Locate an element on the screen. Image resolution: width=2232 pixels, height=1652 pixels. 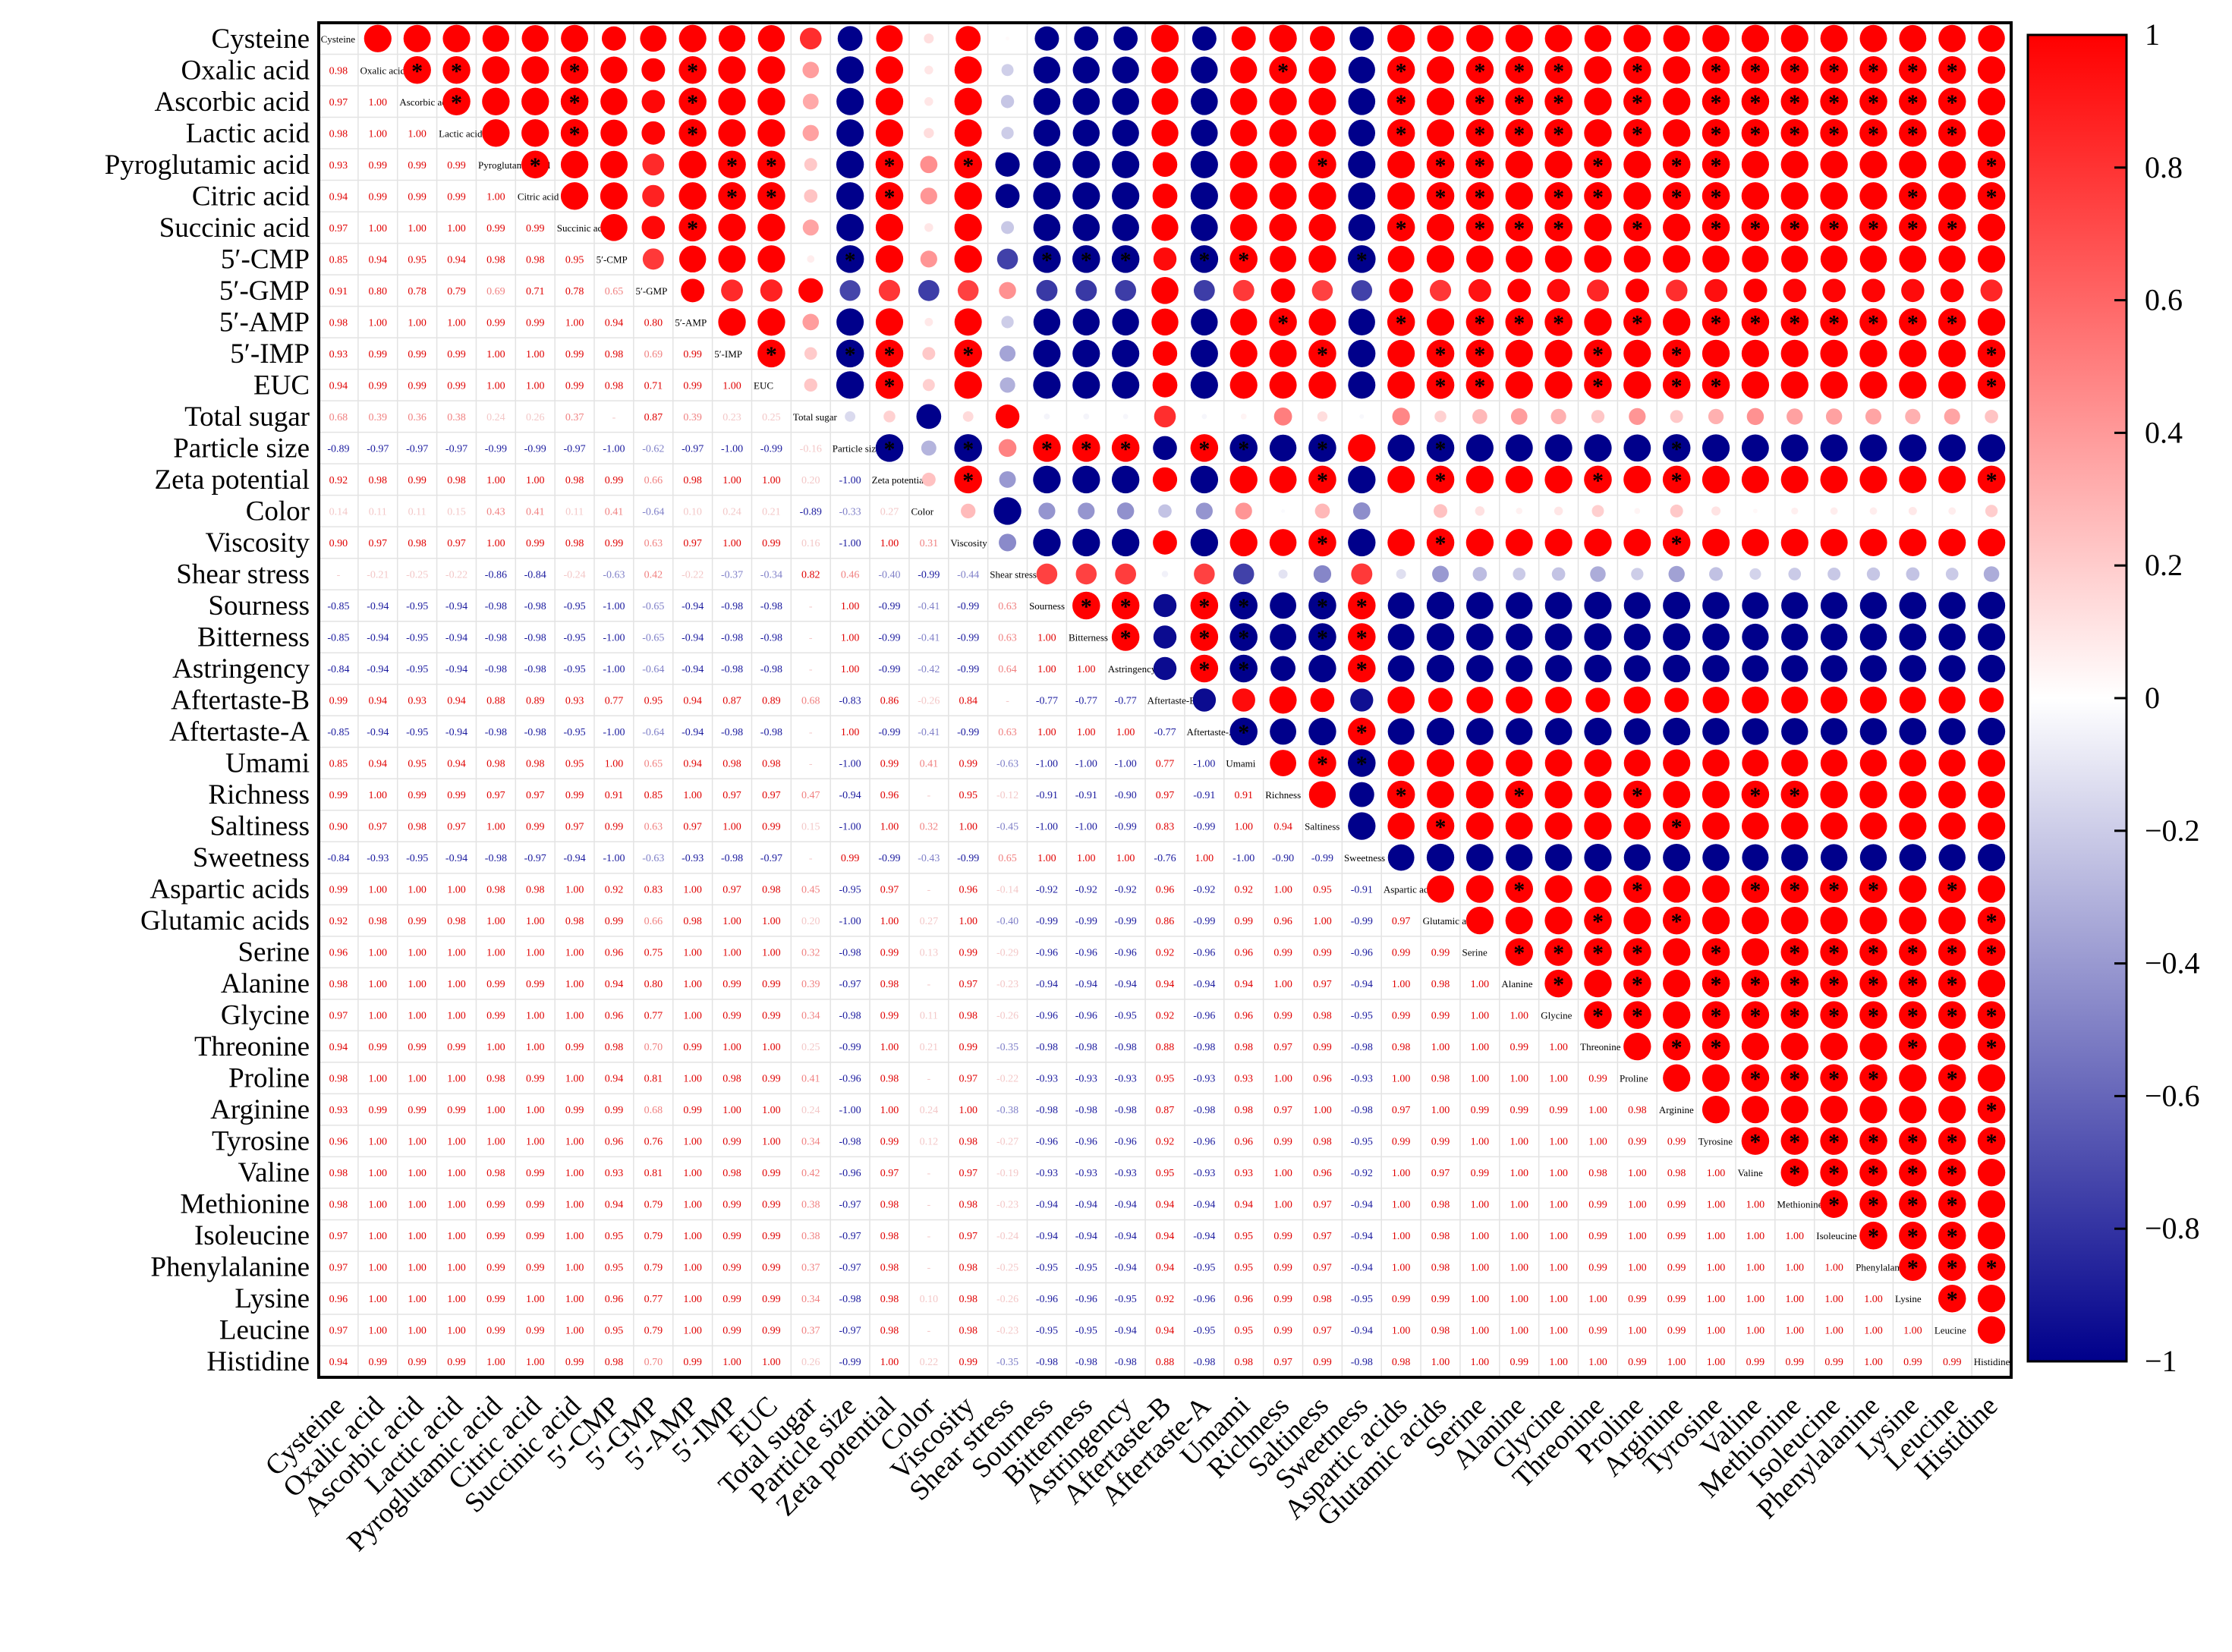
correlation-value: 0.25 is located at coordinates (771, 417).